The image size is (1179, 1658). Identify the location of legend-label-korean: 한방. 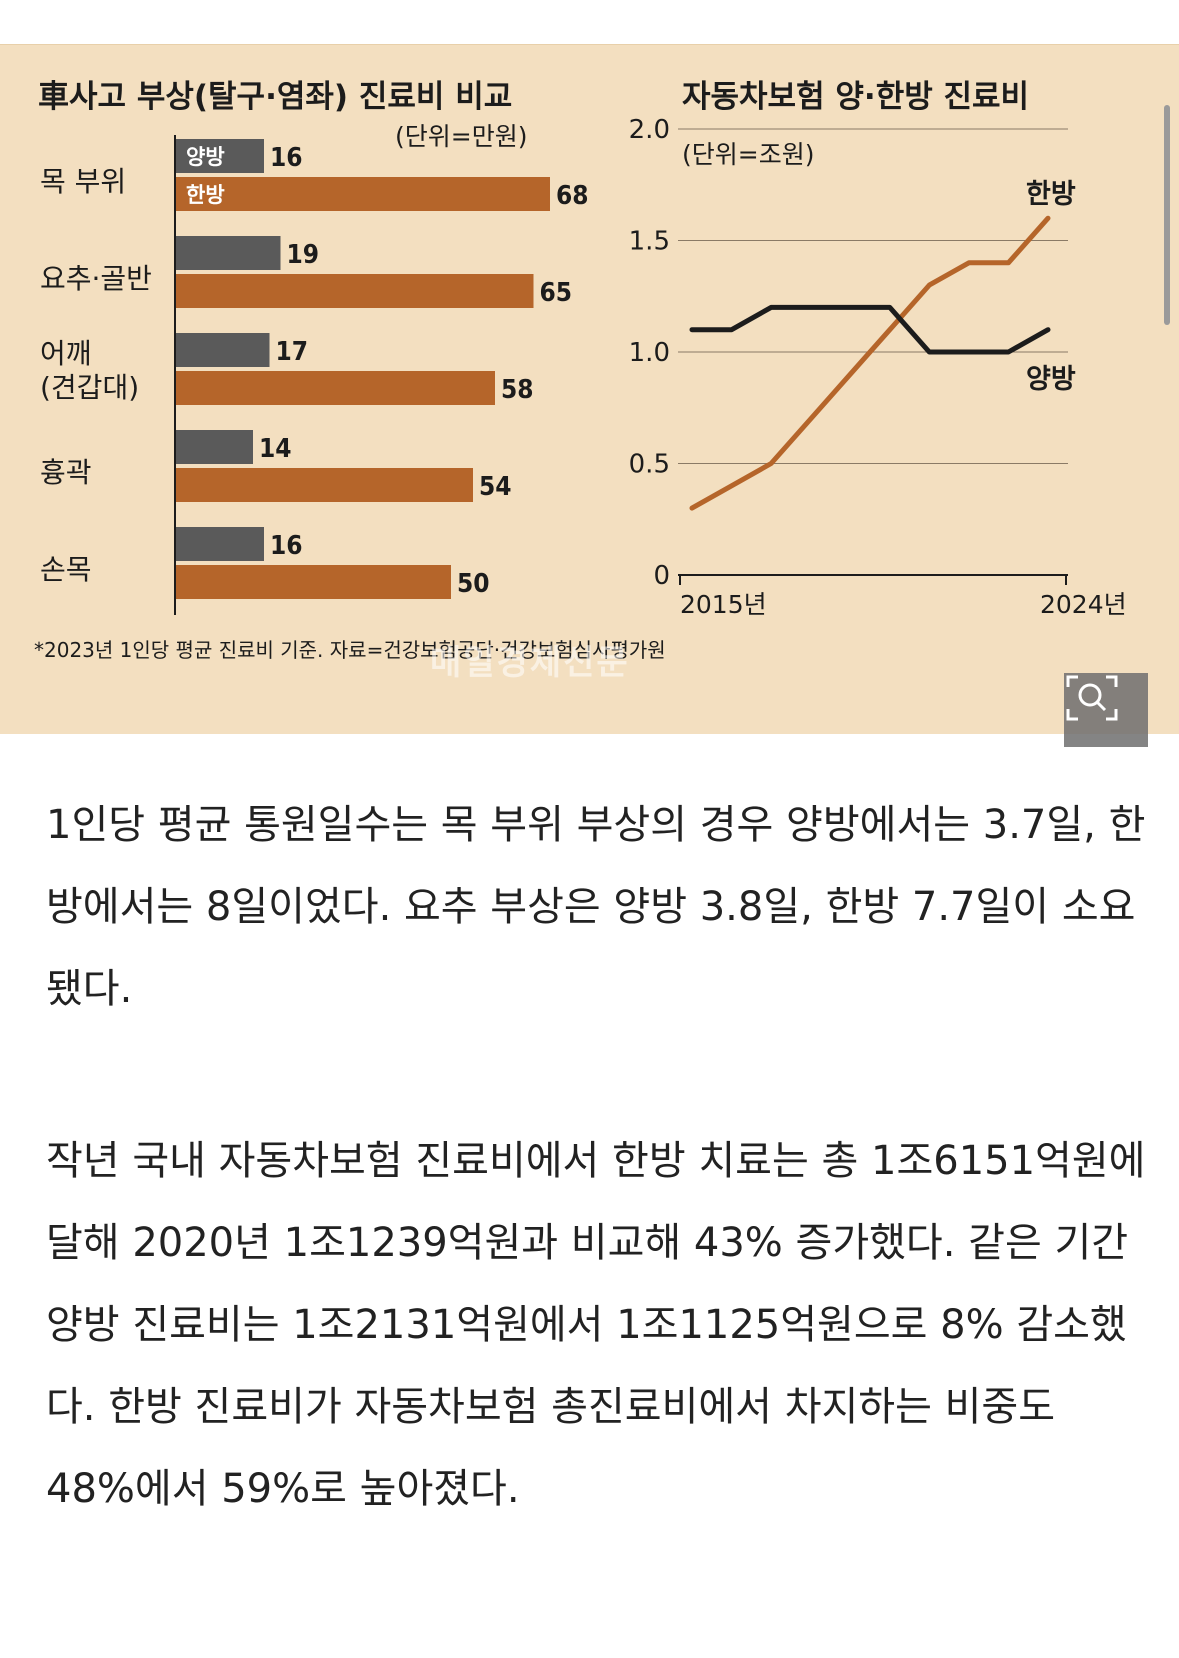
(205, 195).